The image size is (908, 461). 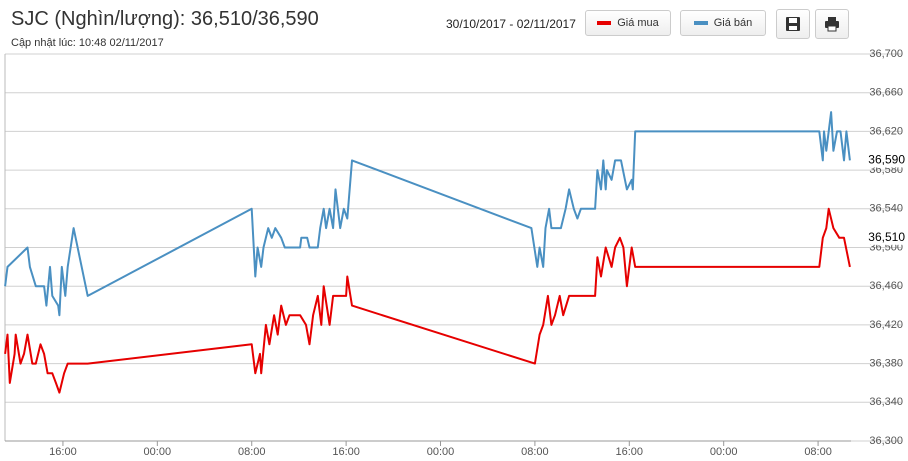 What do you see at coordinates (87, 43) in the screenshot?
I see `chart-subtitle: Cập nhật lúc: 10:48 02/11/2017` at bounding box center [87, 43].